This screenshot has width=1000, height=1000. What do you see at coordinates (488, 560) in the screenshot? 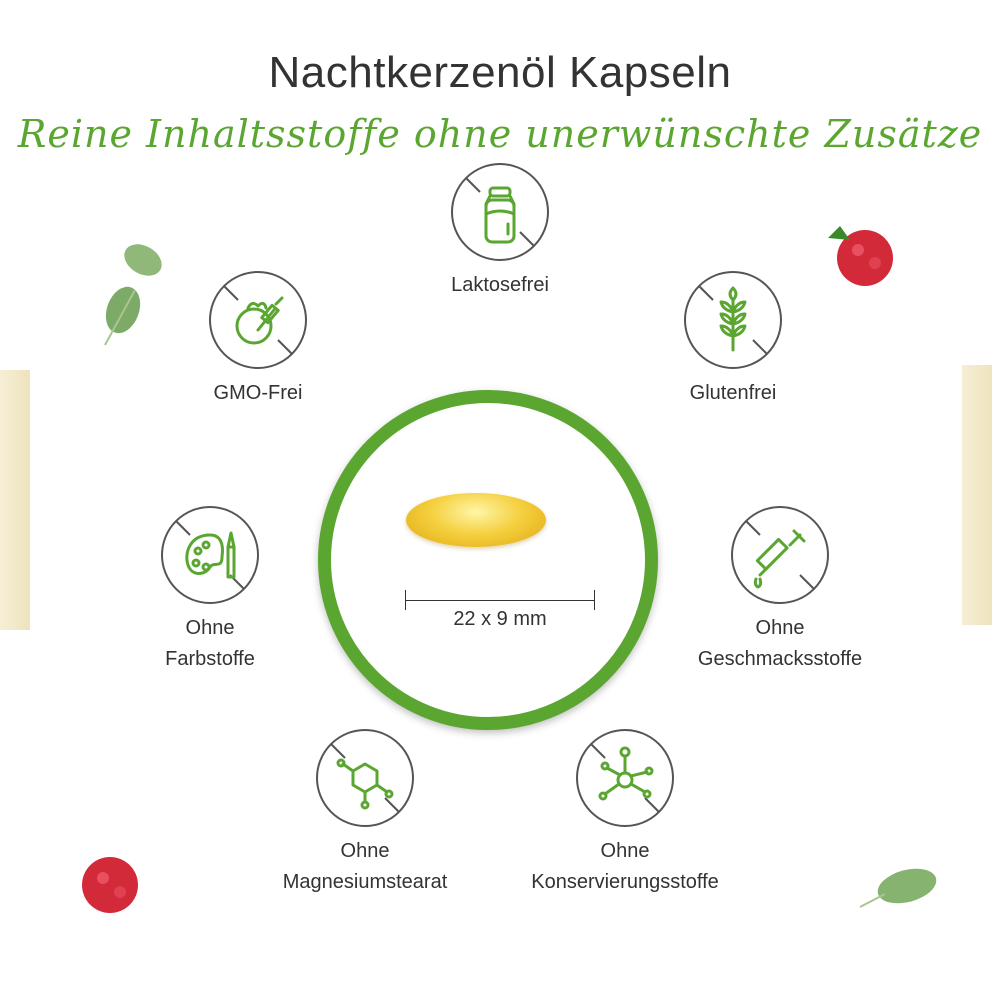
I see `capsule-size-circle` at bounding box center [488, 560].